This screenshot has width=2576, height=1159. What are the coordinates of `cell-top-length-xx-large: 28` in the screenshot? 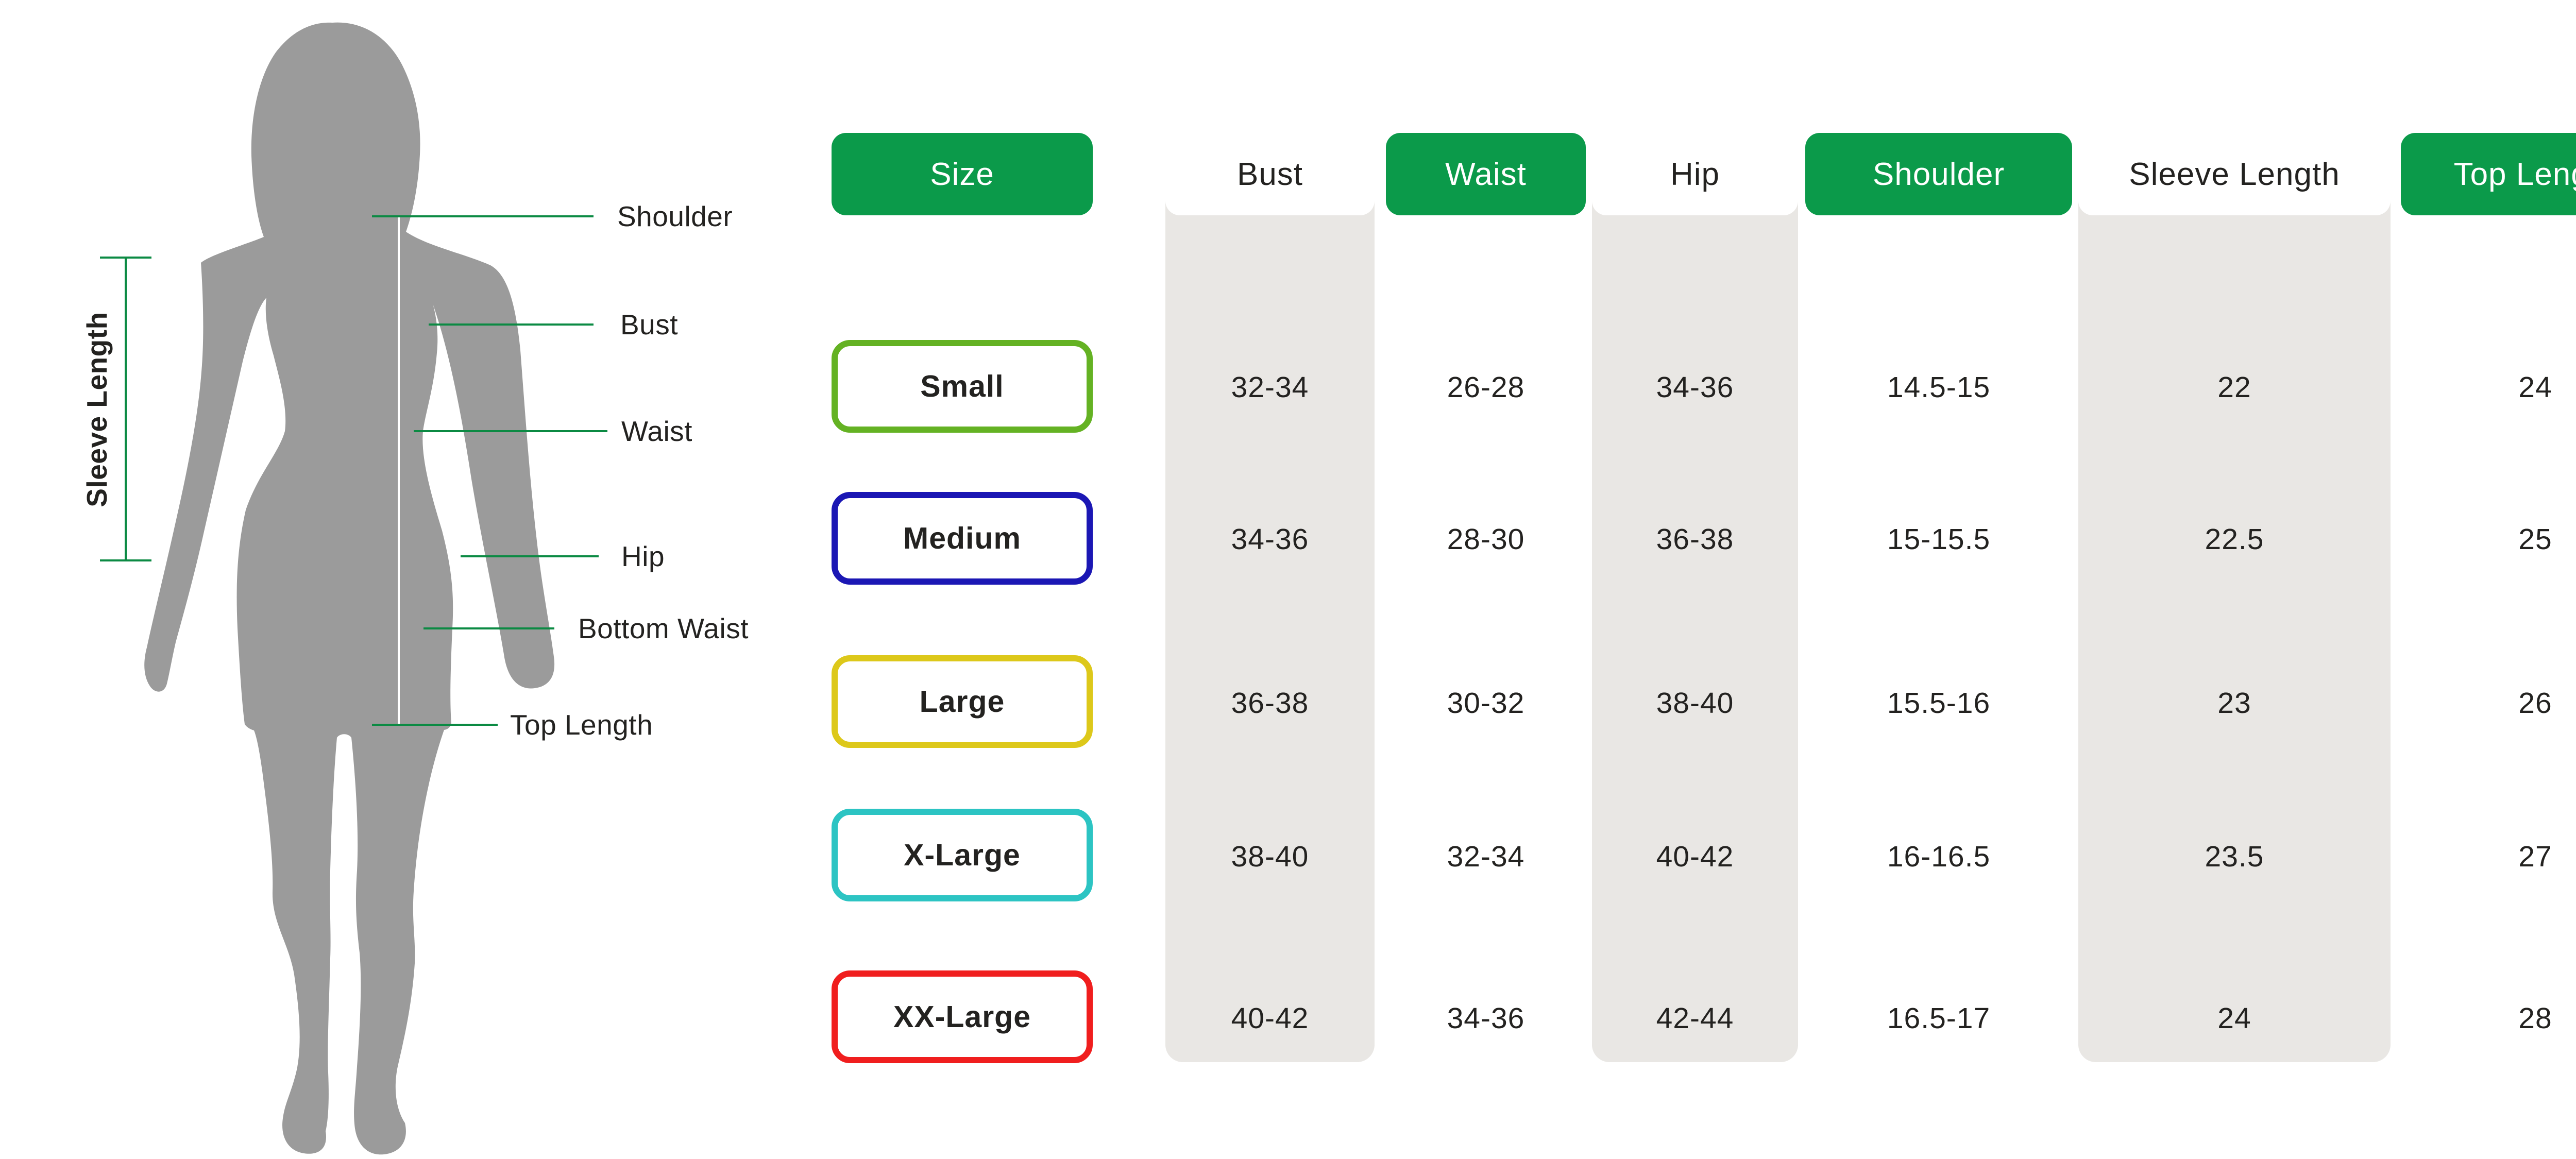 It's located at (2535, 1018).